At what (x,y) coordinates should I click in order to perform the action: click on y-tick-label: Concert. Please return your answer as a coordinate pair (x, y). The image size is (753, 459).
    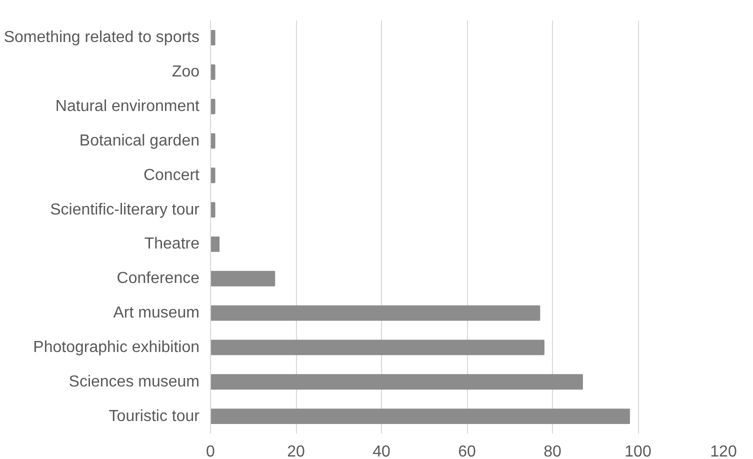
    Looking at the image, I should click on (171, 175).